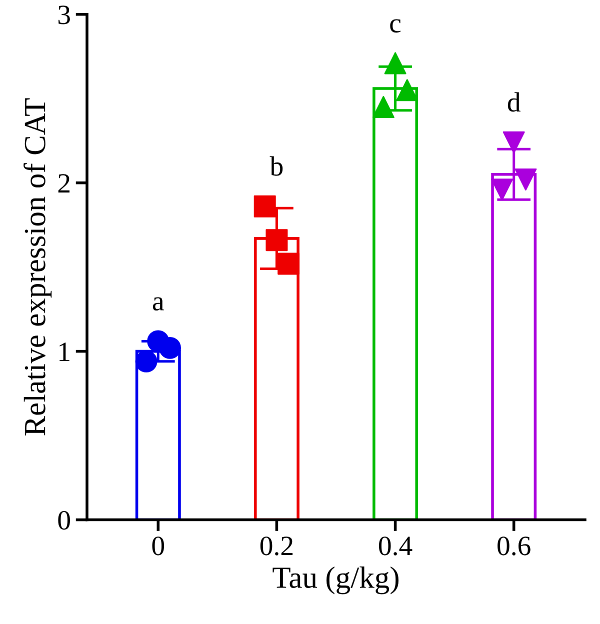  Describe the element at coordinates (64, 15) in the screenshot. I see `y-tick-label: 3` at that location.